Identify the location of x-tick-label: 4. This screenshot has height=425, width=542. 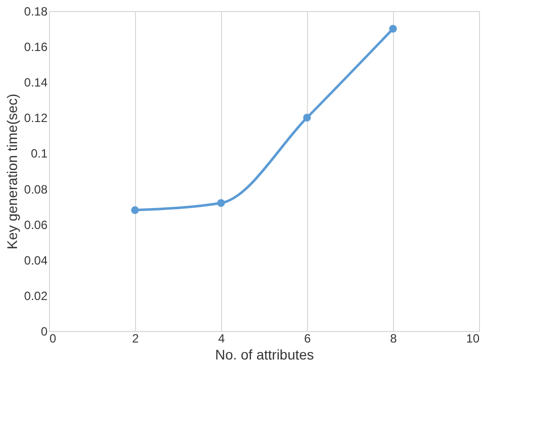
(222, 339).